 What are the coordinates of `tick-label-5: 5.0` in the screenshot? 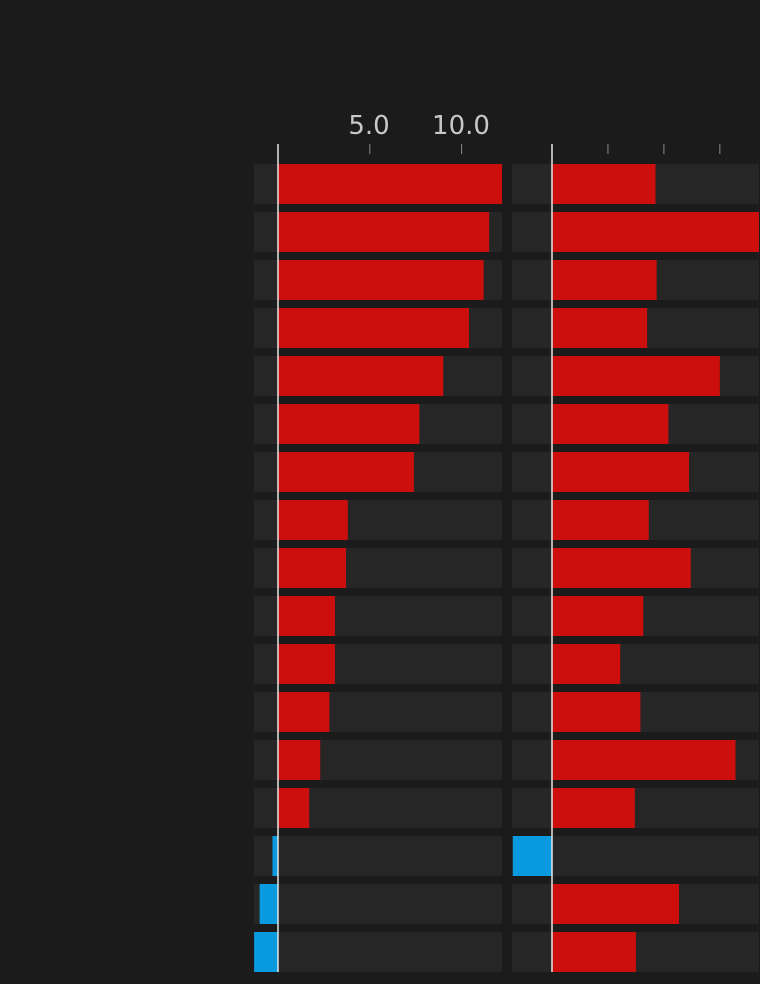 It's located at (368, 126).